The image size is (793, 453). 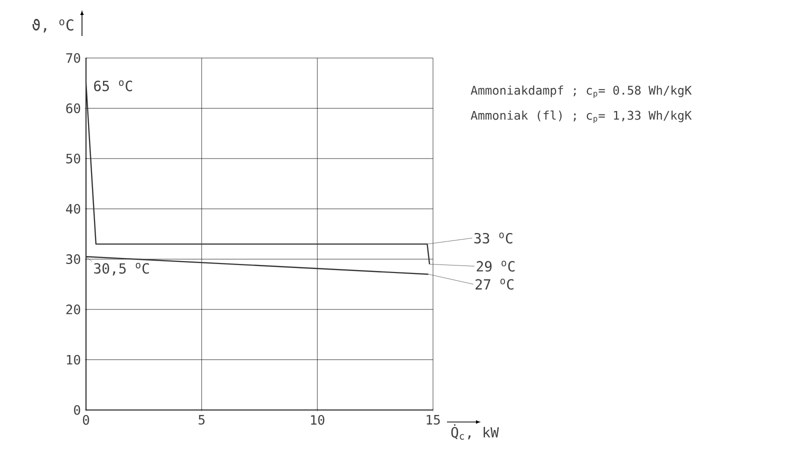 What do you see at coordinates (581, 117) in the screenshot?
I see `text: Ammoniak (fl) ; c$_{p}$= 1,33 Wh/kgK` at bounding box center [581, 117].